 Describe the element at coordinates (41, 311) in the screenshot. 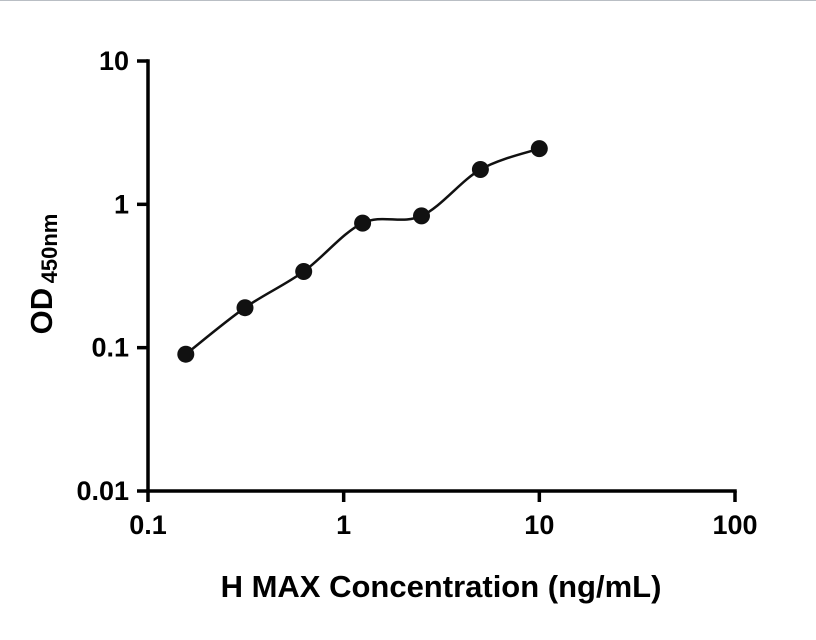

I see `y-axis-title-main: OD` at that location.